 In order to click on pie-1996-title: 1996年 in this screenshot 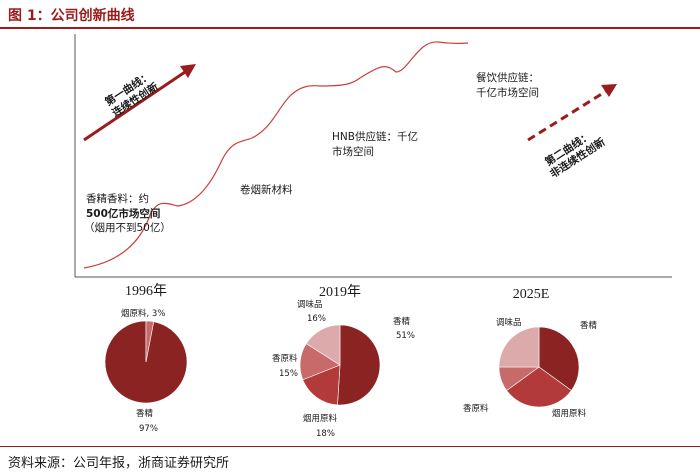, I will do `click(146, 291)`.